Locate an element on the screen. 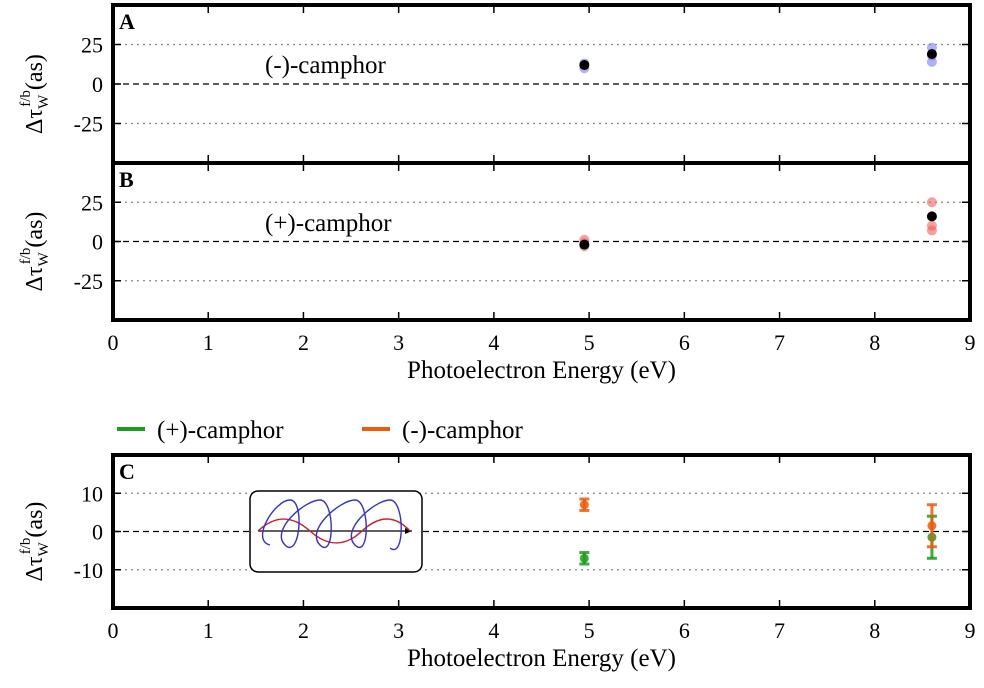  y-tick-label: -10 is located at coordinates (88, 570).